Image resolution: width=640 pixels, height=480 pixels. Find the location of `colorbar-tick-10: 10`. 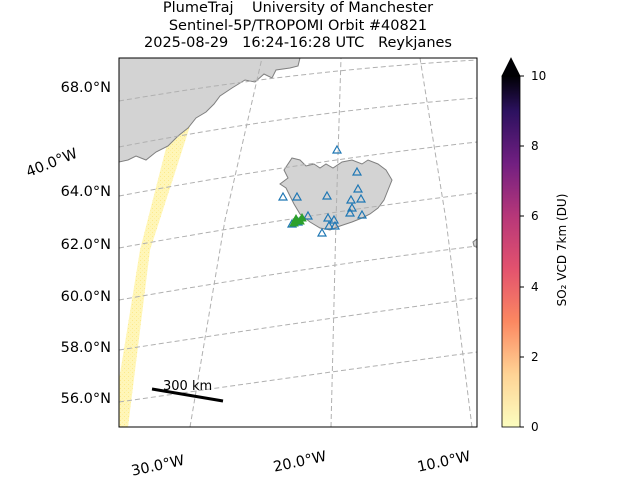

colorbar-tick-10: 10 is located at coordinates (539, 76).